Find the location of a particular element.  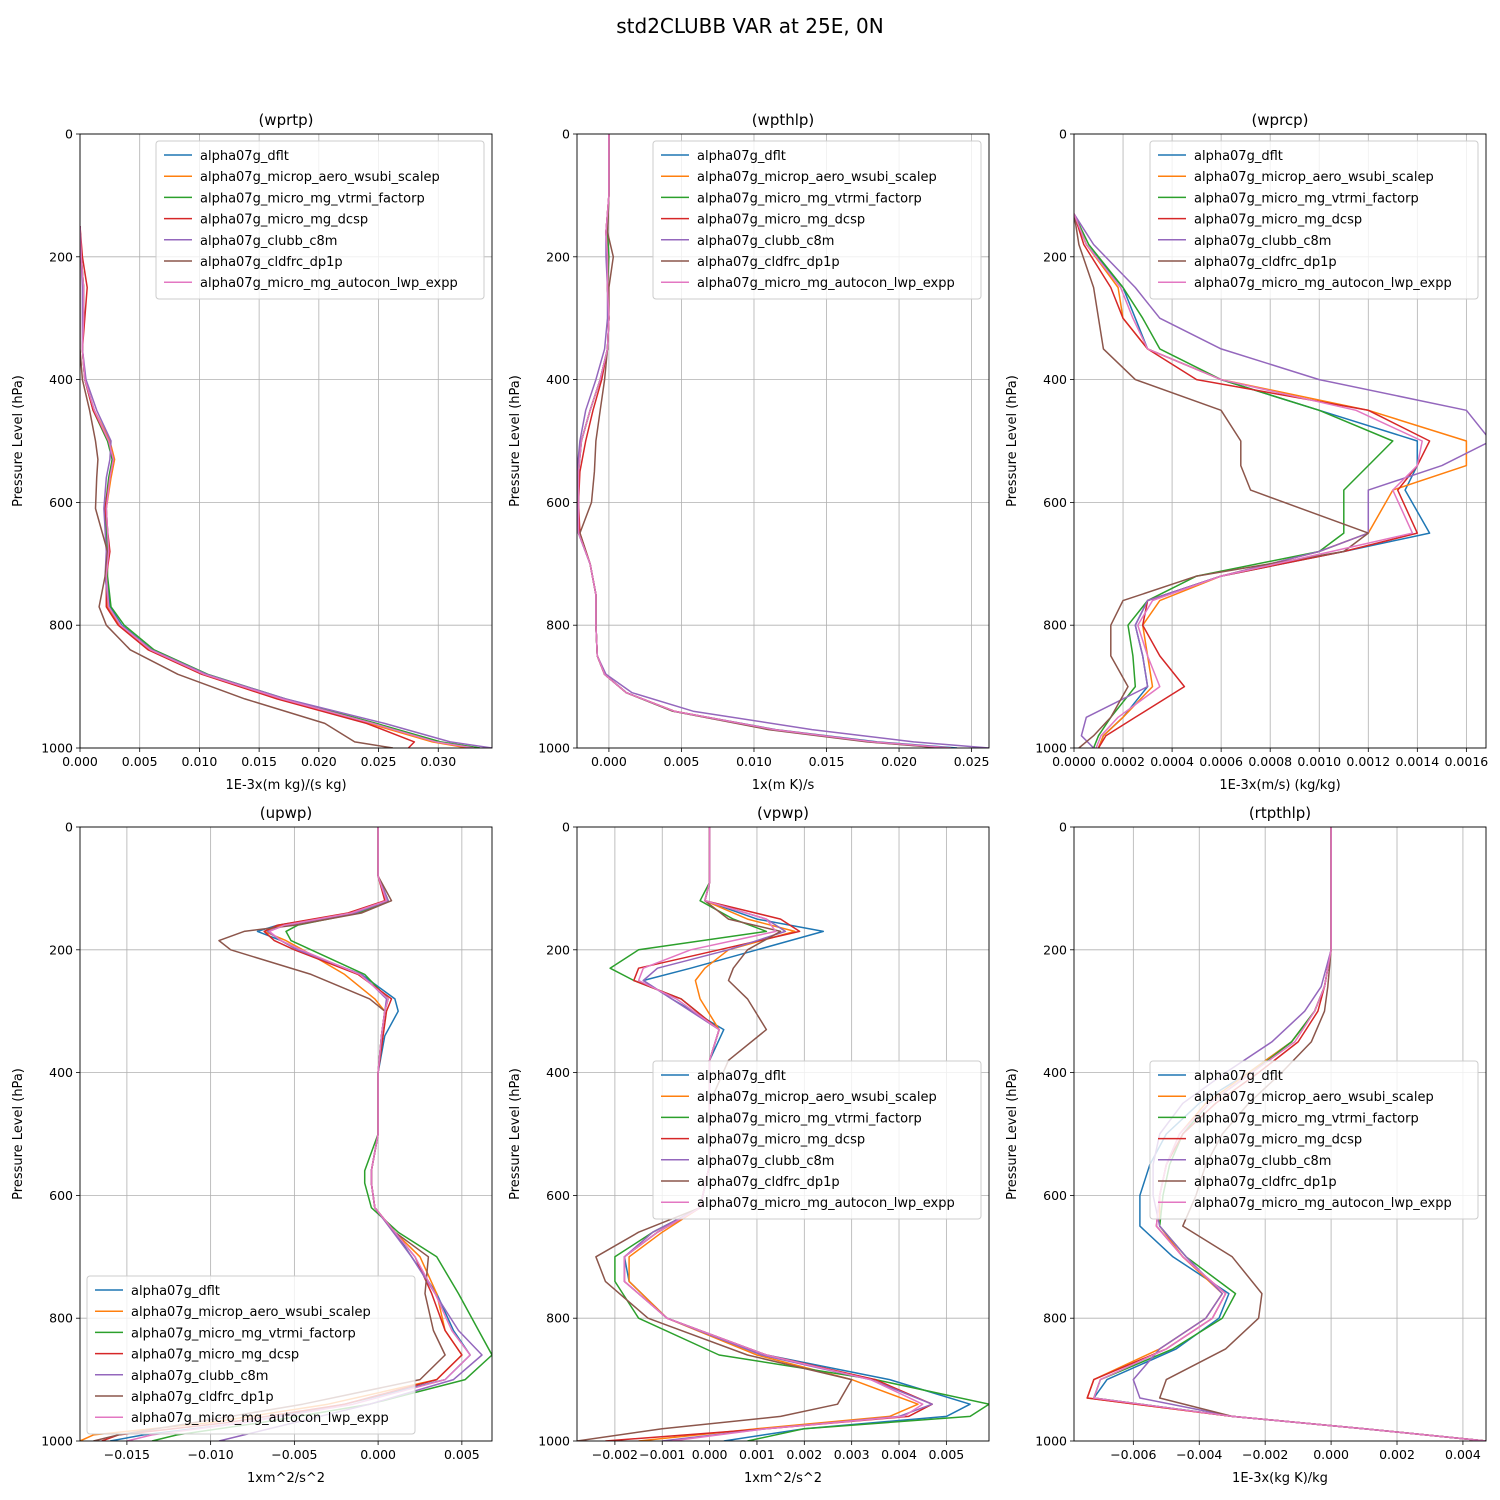

x-tick-label: 0.001 is located at coordinates (757, 1454).